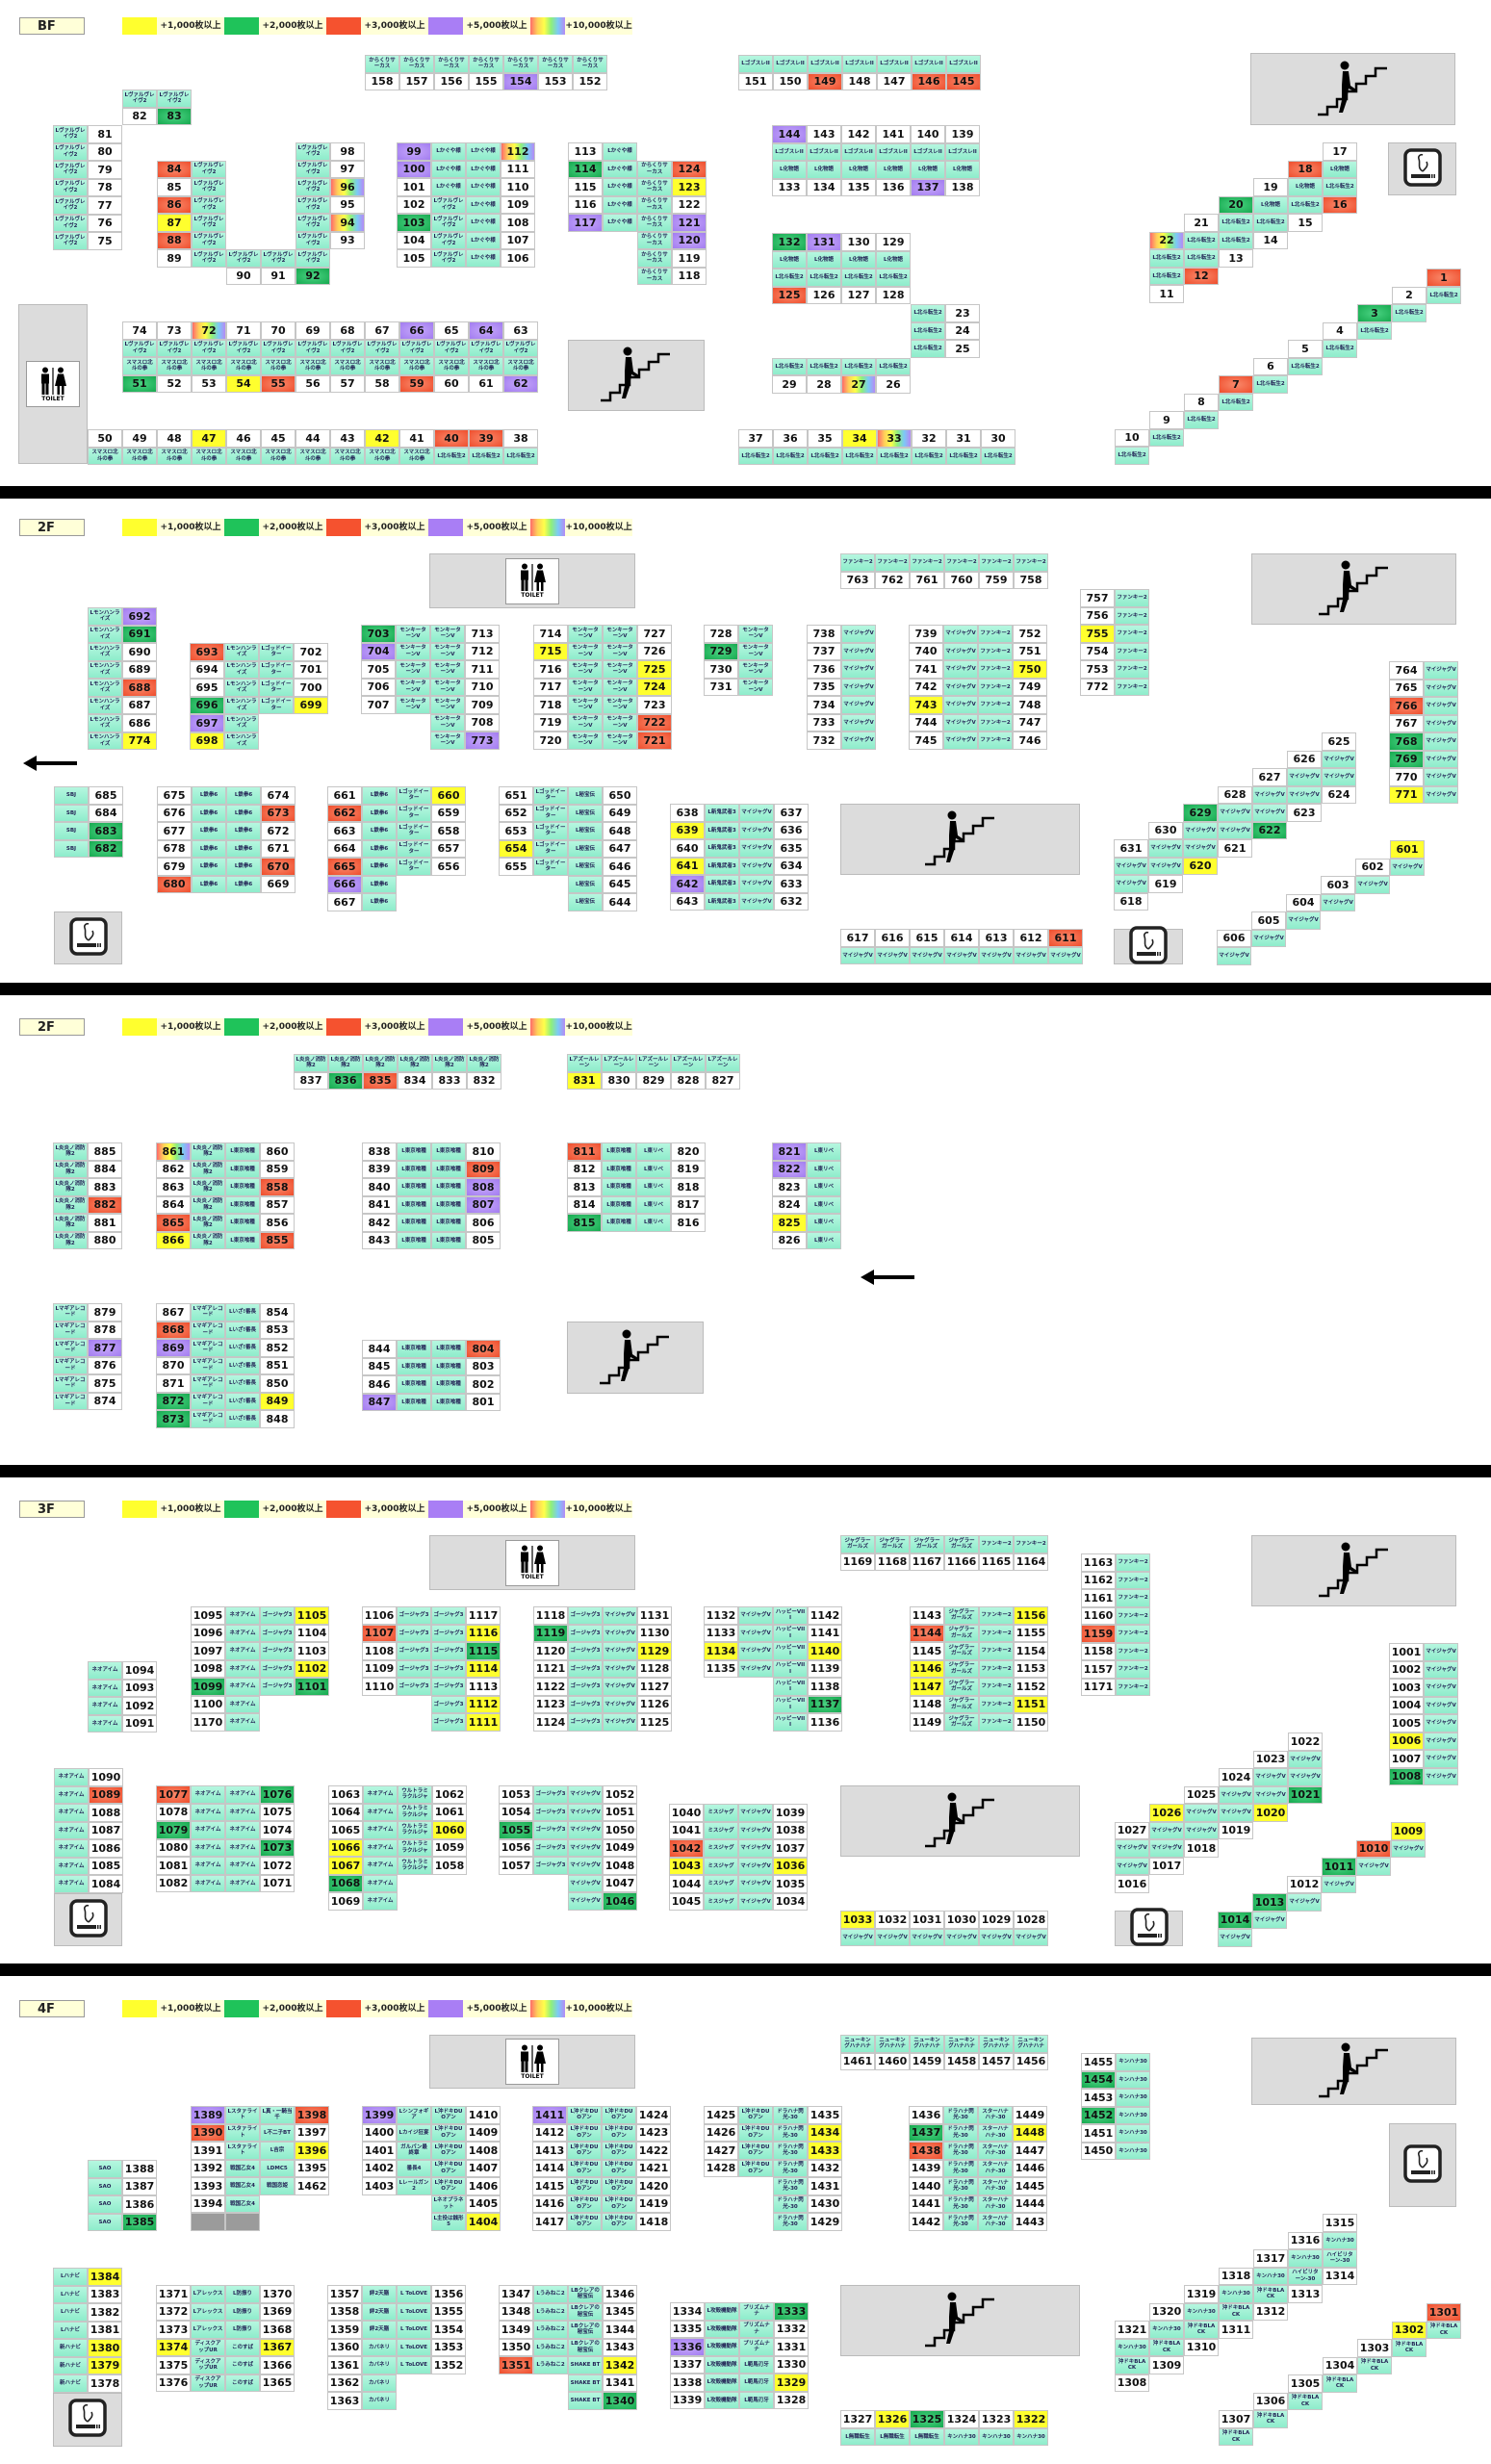  Describe the element at coordinates (174, 169) in the screenshot. I see `machine-number-cell: 84` at that location.